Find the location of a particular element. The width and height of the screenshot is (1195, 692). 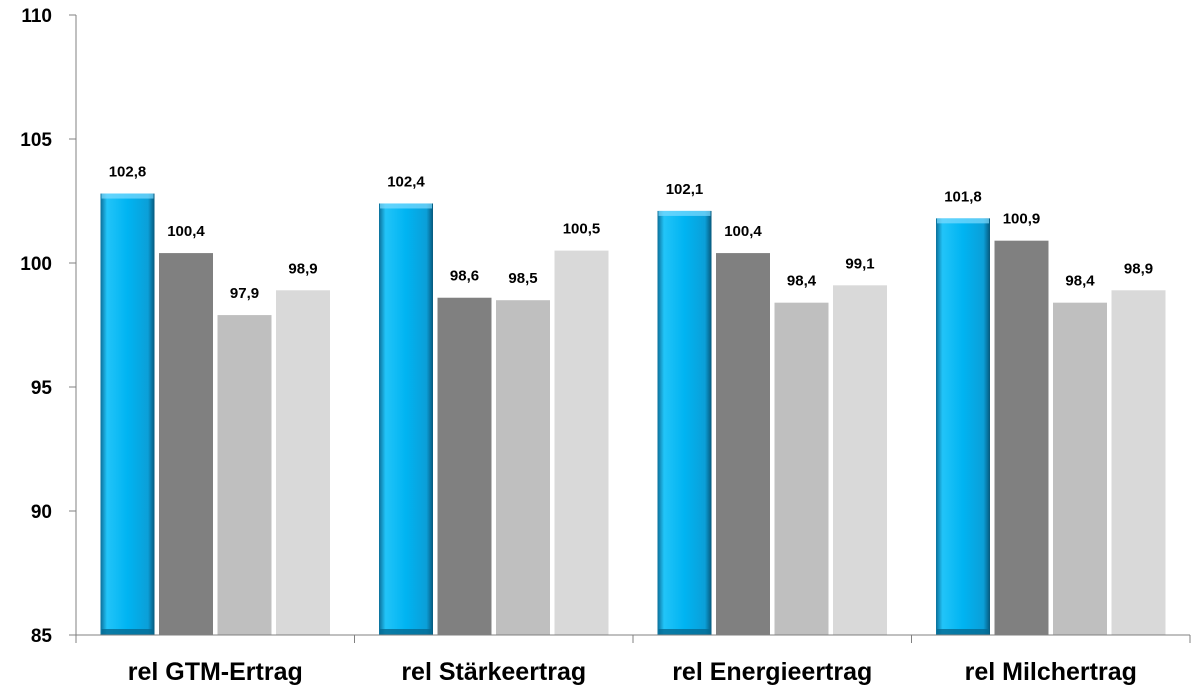

y-tick-label-90: 90 is located at coordinates (41, 512).